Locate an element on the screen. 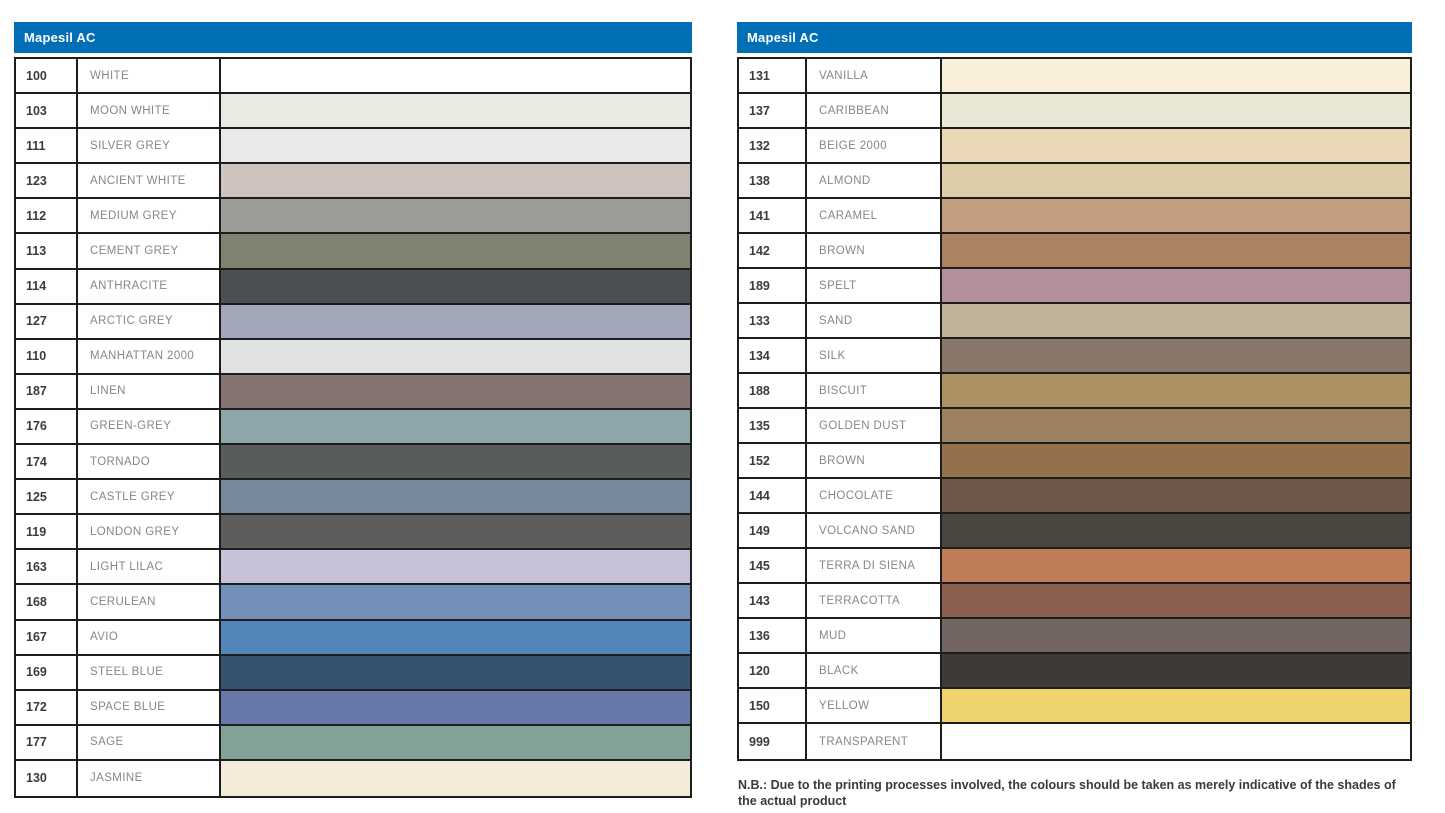 The image size is (1445, 813). color-name: ARCTIC GREY is located at coordinates (149, 321).